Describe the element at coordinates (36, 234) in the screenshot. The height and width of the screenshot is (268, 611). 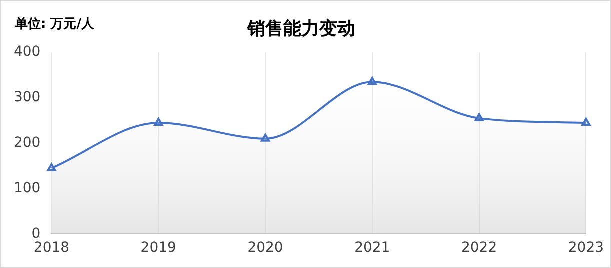
I see `y-tick-label: 0` at that location.